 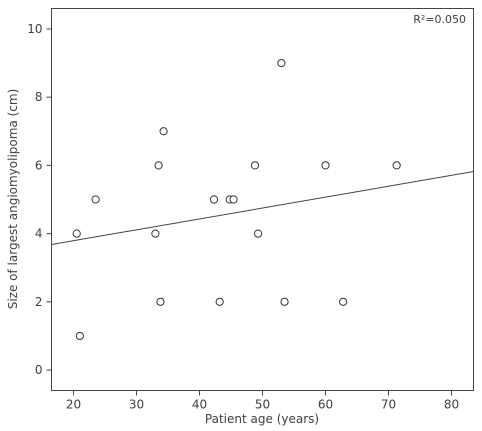 What do you see at coordinates (439, 19) in the screenshot?
I see `r-squared-annotation: R²=0.050` at bounding box center [439, 19].